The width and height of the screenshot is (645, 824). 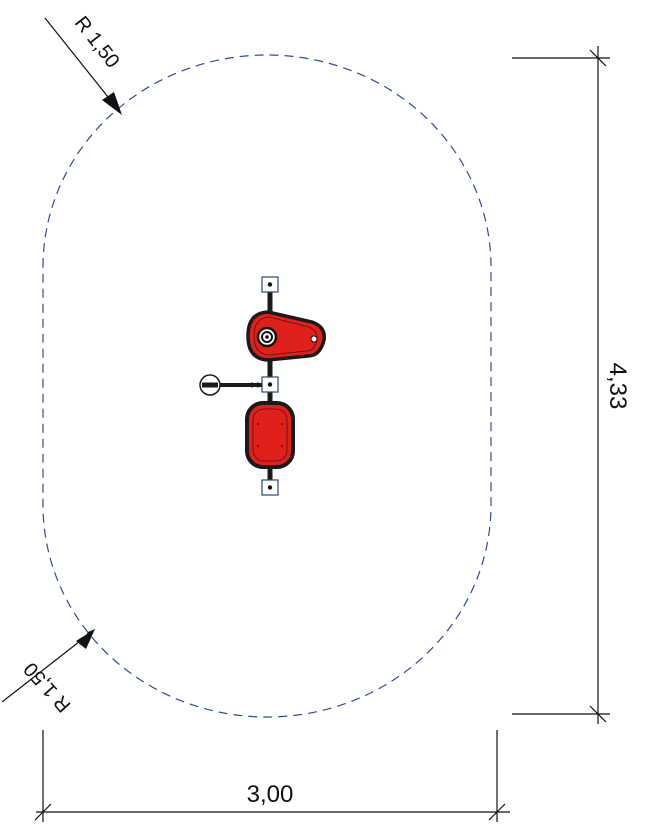 I want to click on radius-leader-bottom, so click(x=48, y=666).